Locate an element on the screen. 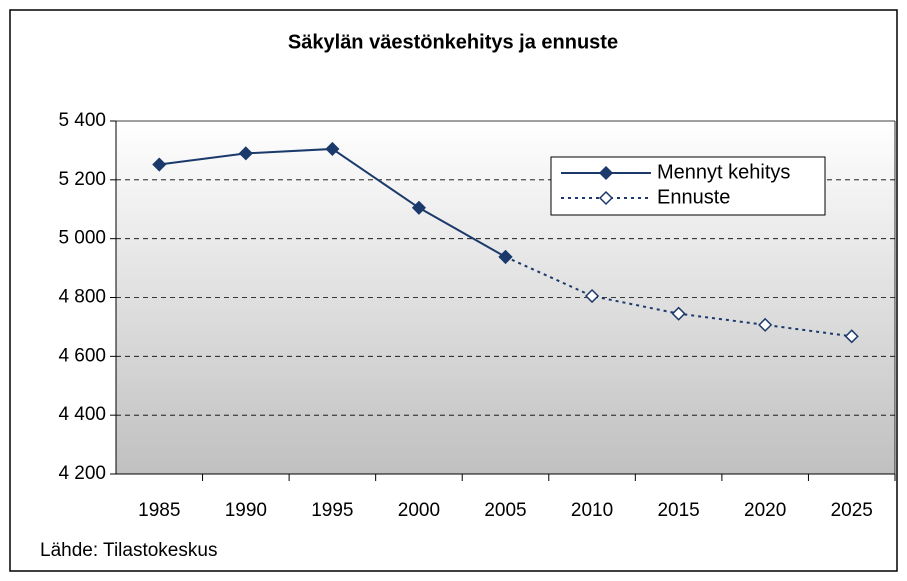  chart-title: Säkylän väestönkehitys ja ennuste is located at coordinates (453, 42).